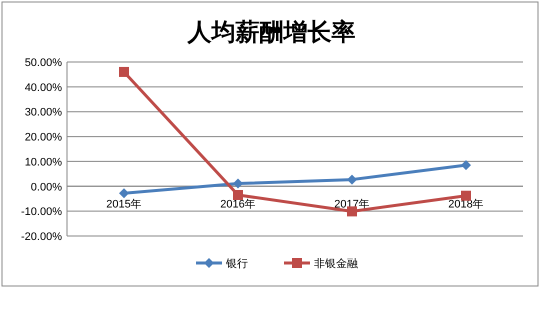  Describe the element at coordinates (336, 263) in the screenshot. I see `legend-label: 非银金融` at that location.